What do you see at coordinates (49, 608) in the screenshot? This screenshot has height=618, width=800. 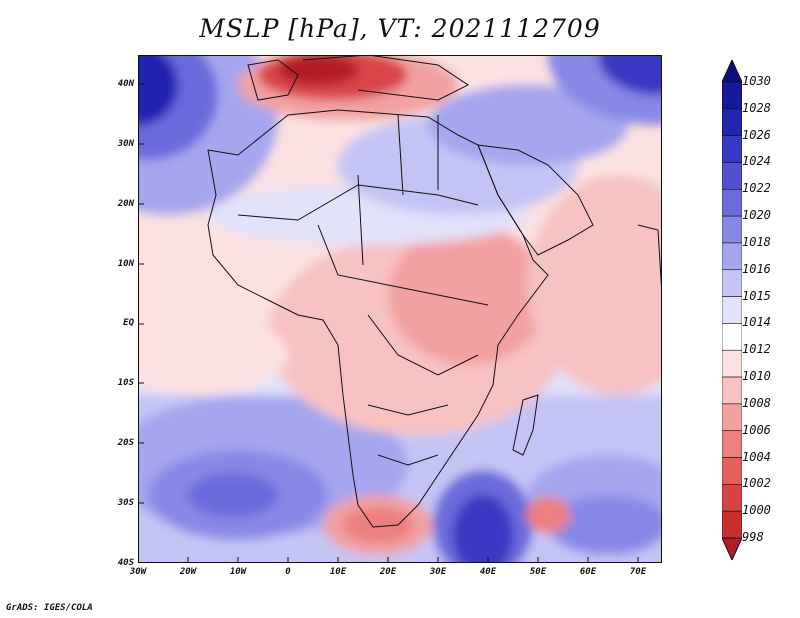 I see `grads-credit: GrADS: IGES/COLA` at bounding box center [49, 608].